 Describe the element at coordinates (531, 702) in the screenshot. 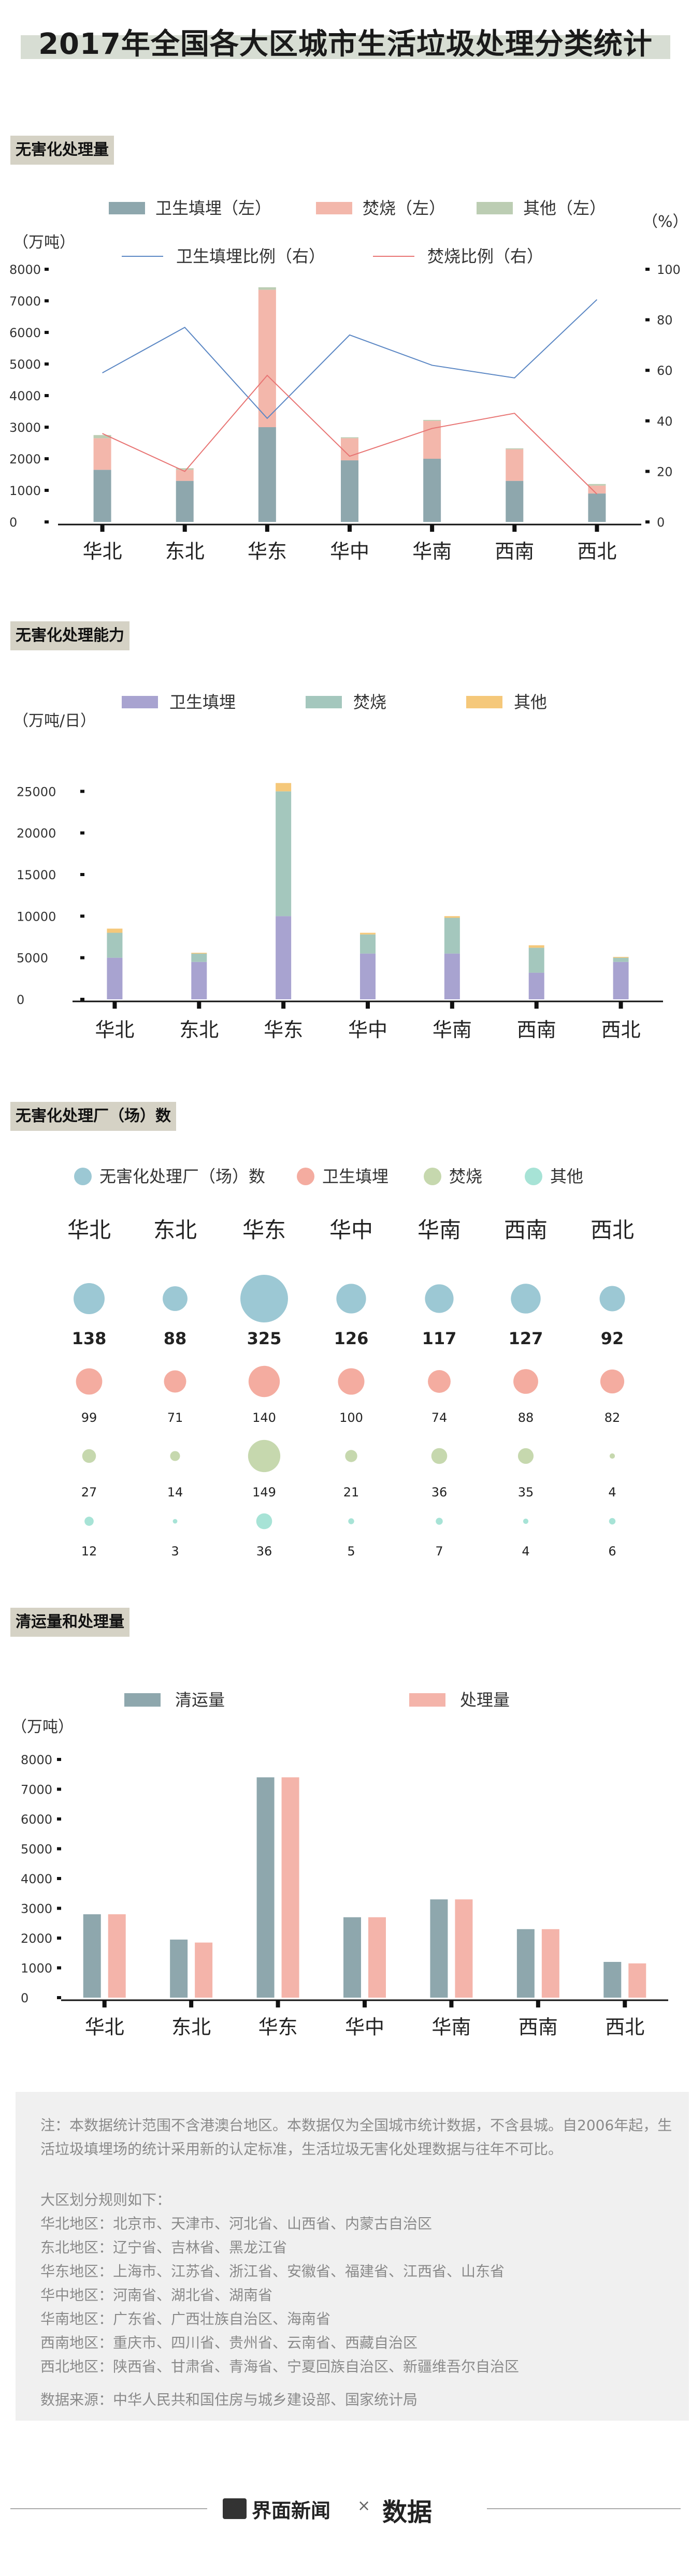

I see `legend-label: 其他` at that location.